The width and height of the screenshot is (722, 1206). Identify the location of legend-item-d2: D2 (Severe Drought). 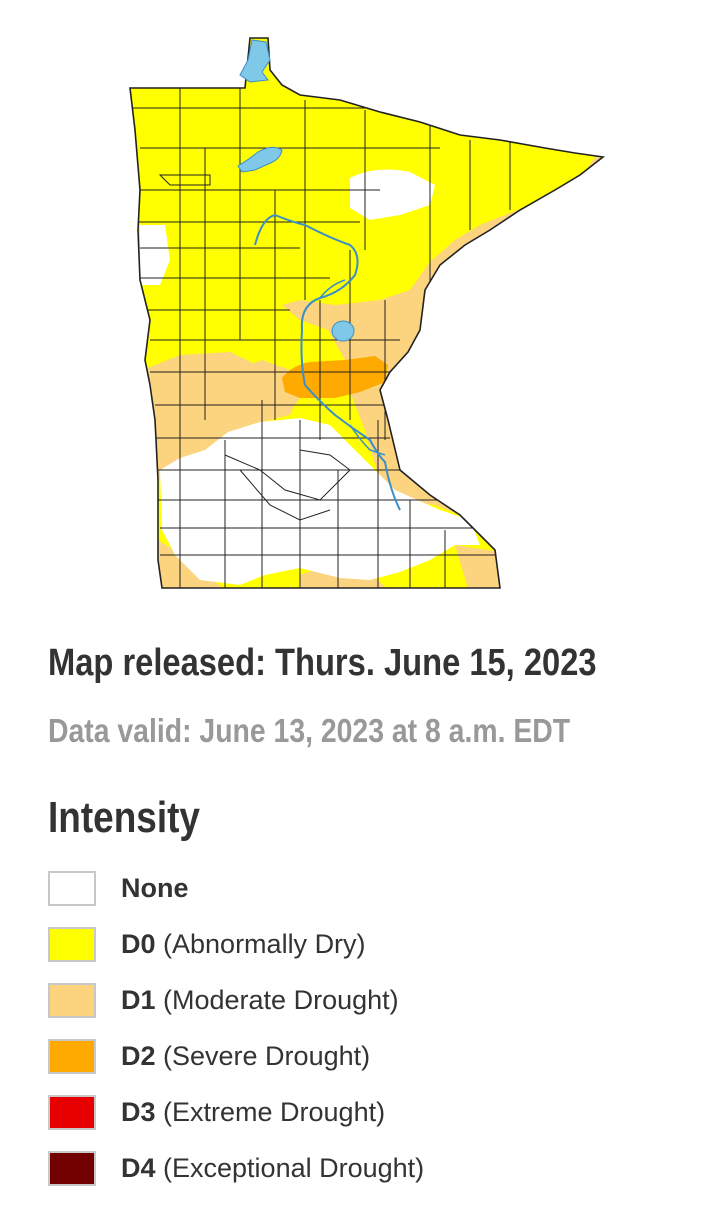
(236, 1056).